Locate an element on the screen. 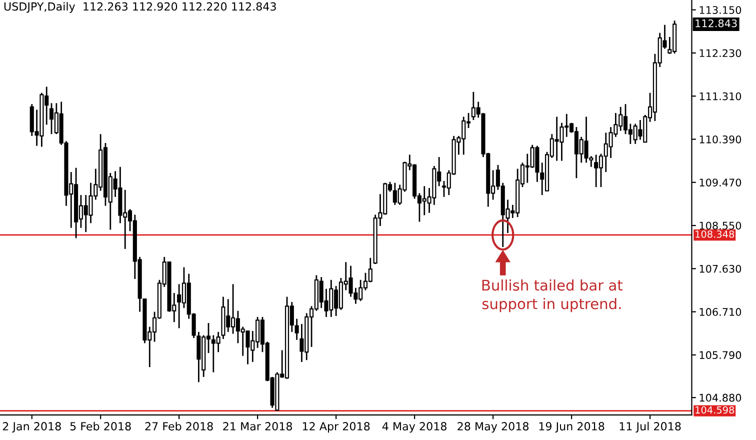  y-tick-label: 111.310 is located at coordinates (721, 96).